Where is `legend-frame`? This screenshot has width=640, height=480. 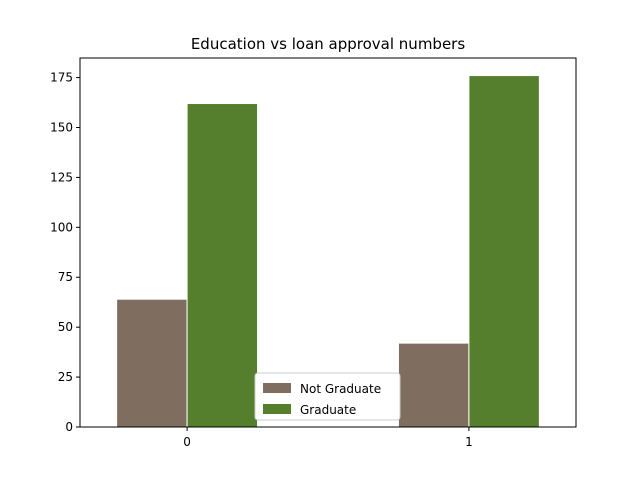 legend-frame is located at coordinates (327, 396).